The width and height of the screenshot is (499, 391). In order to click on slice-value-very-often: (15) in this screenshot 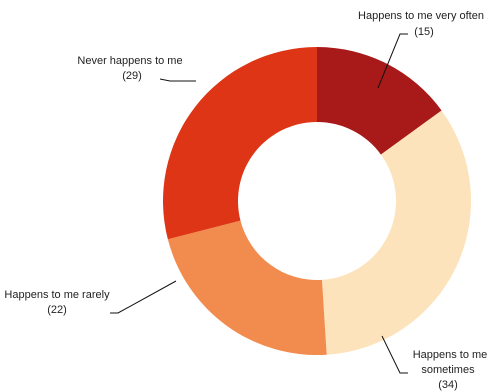, I will do `click(424, 32)`.